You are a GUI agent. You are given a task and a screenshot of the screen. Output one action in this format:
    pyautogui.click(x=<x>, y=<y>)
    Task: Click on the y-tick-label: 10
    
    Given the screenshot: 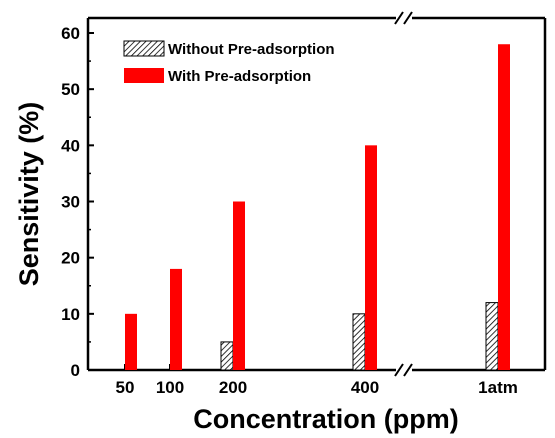 What is the action you would take?
    pyautogui.click(x=70, y=314)
    